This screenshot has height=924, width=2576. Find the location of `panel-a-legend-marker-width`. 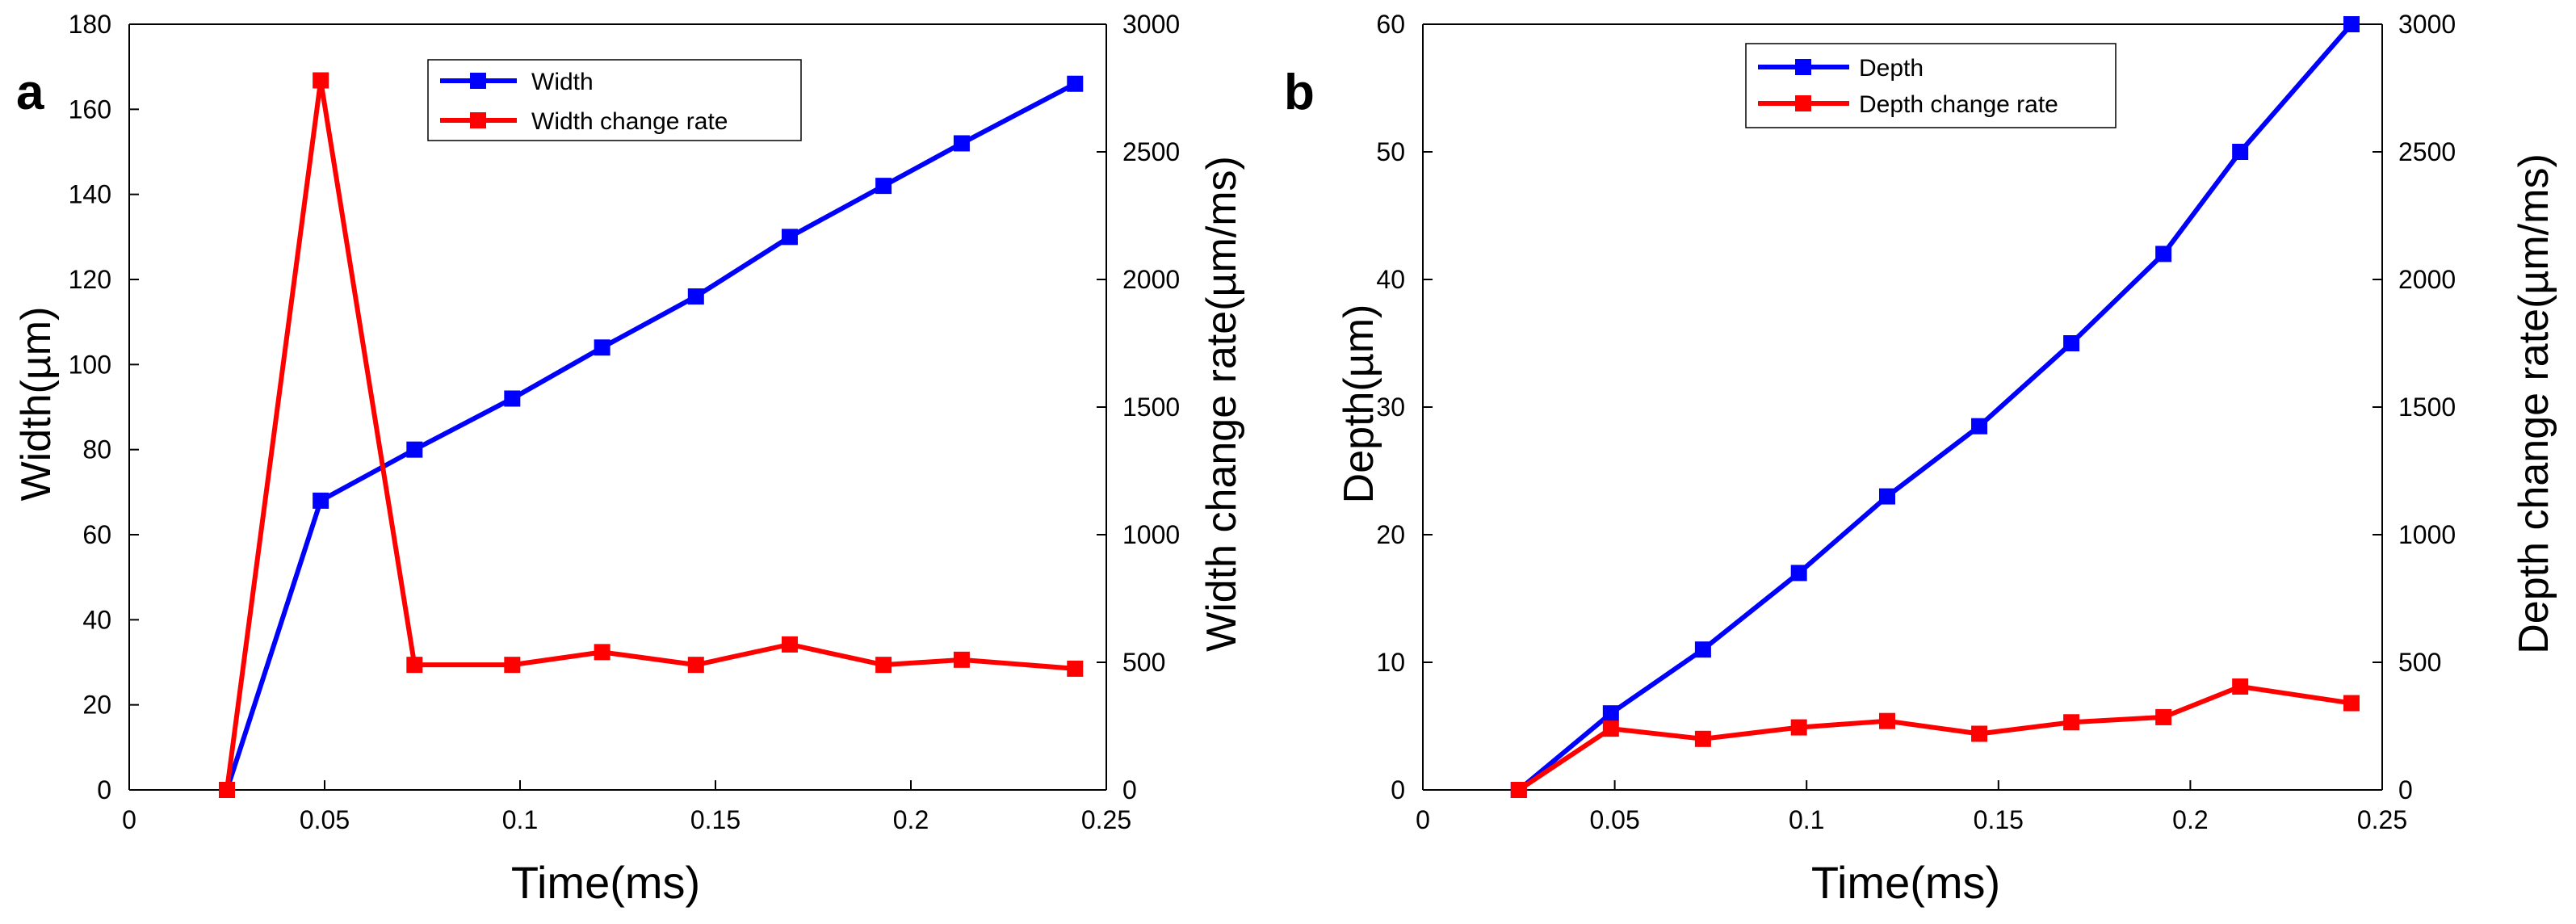

panel-a-legend-marker-width is located at coordinates (478, 81).